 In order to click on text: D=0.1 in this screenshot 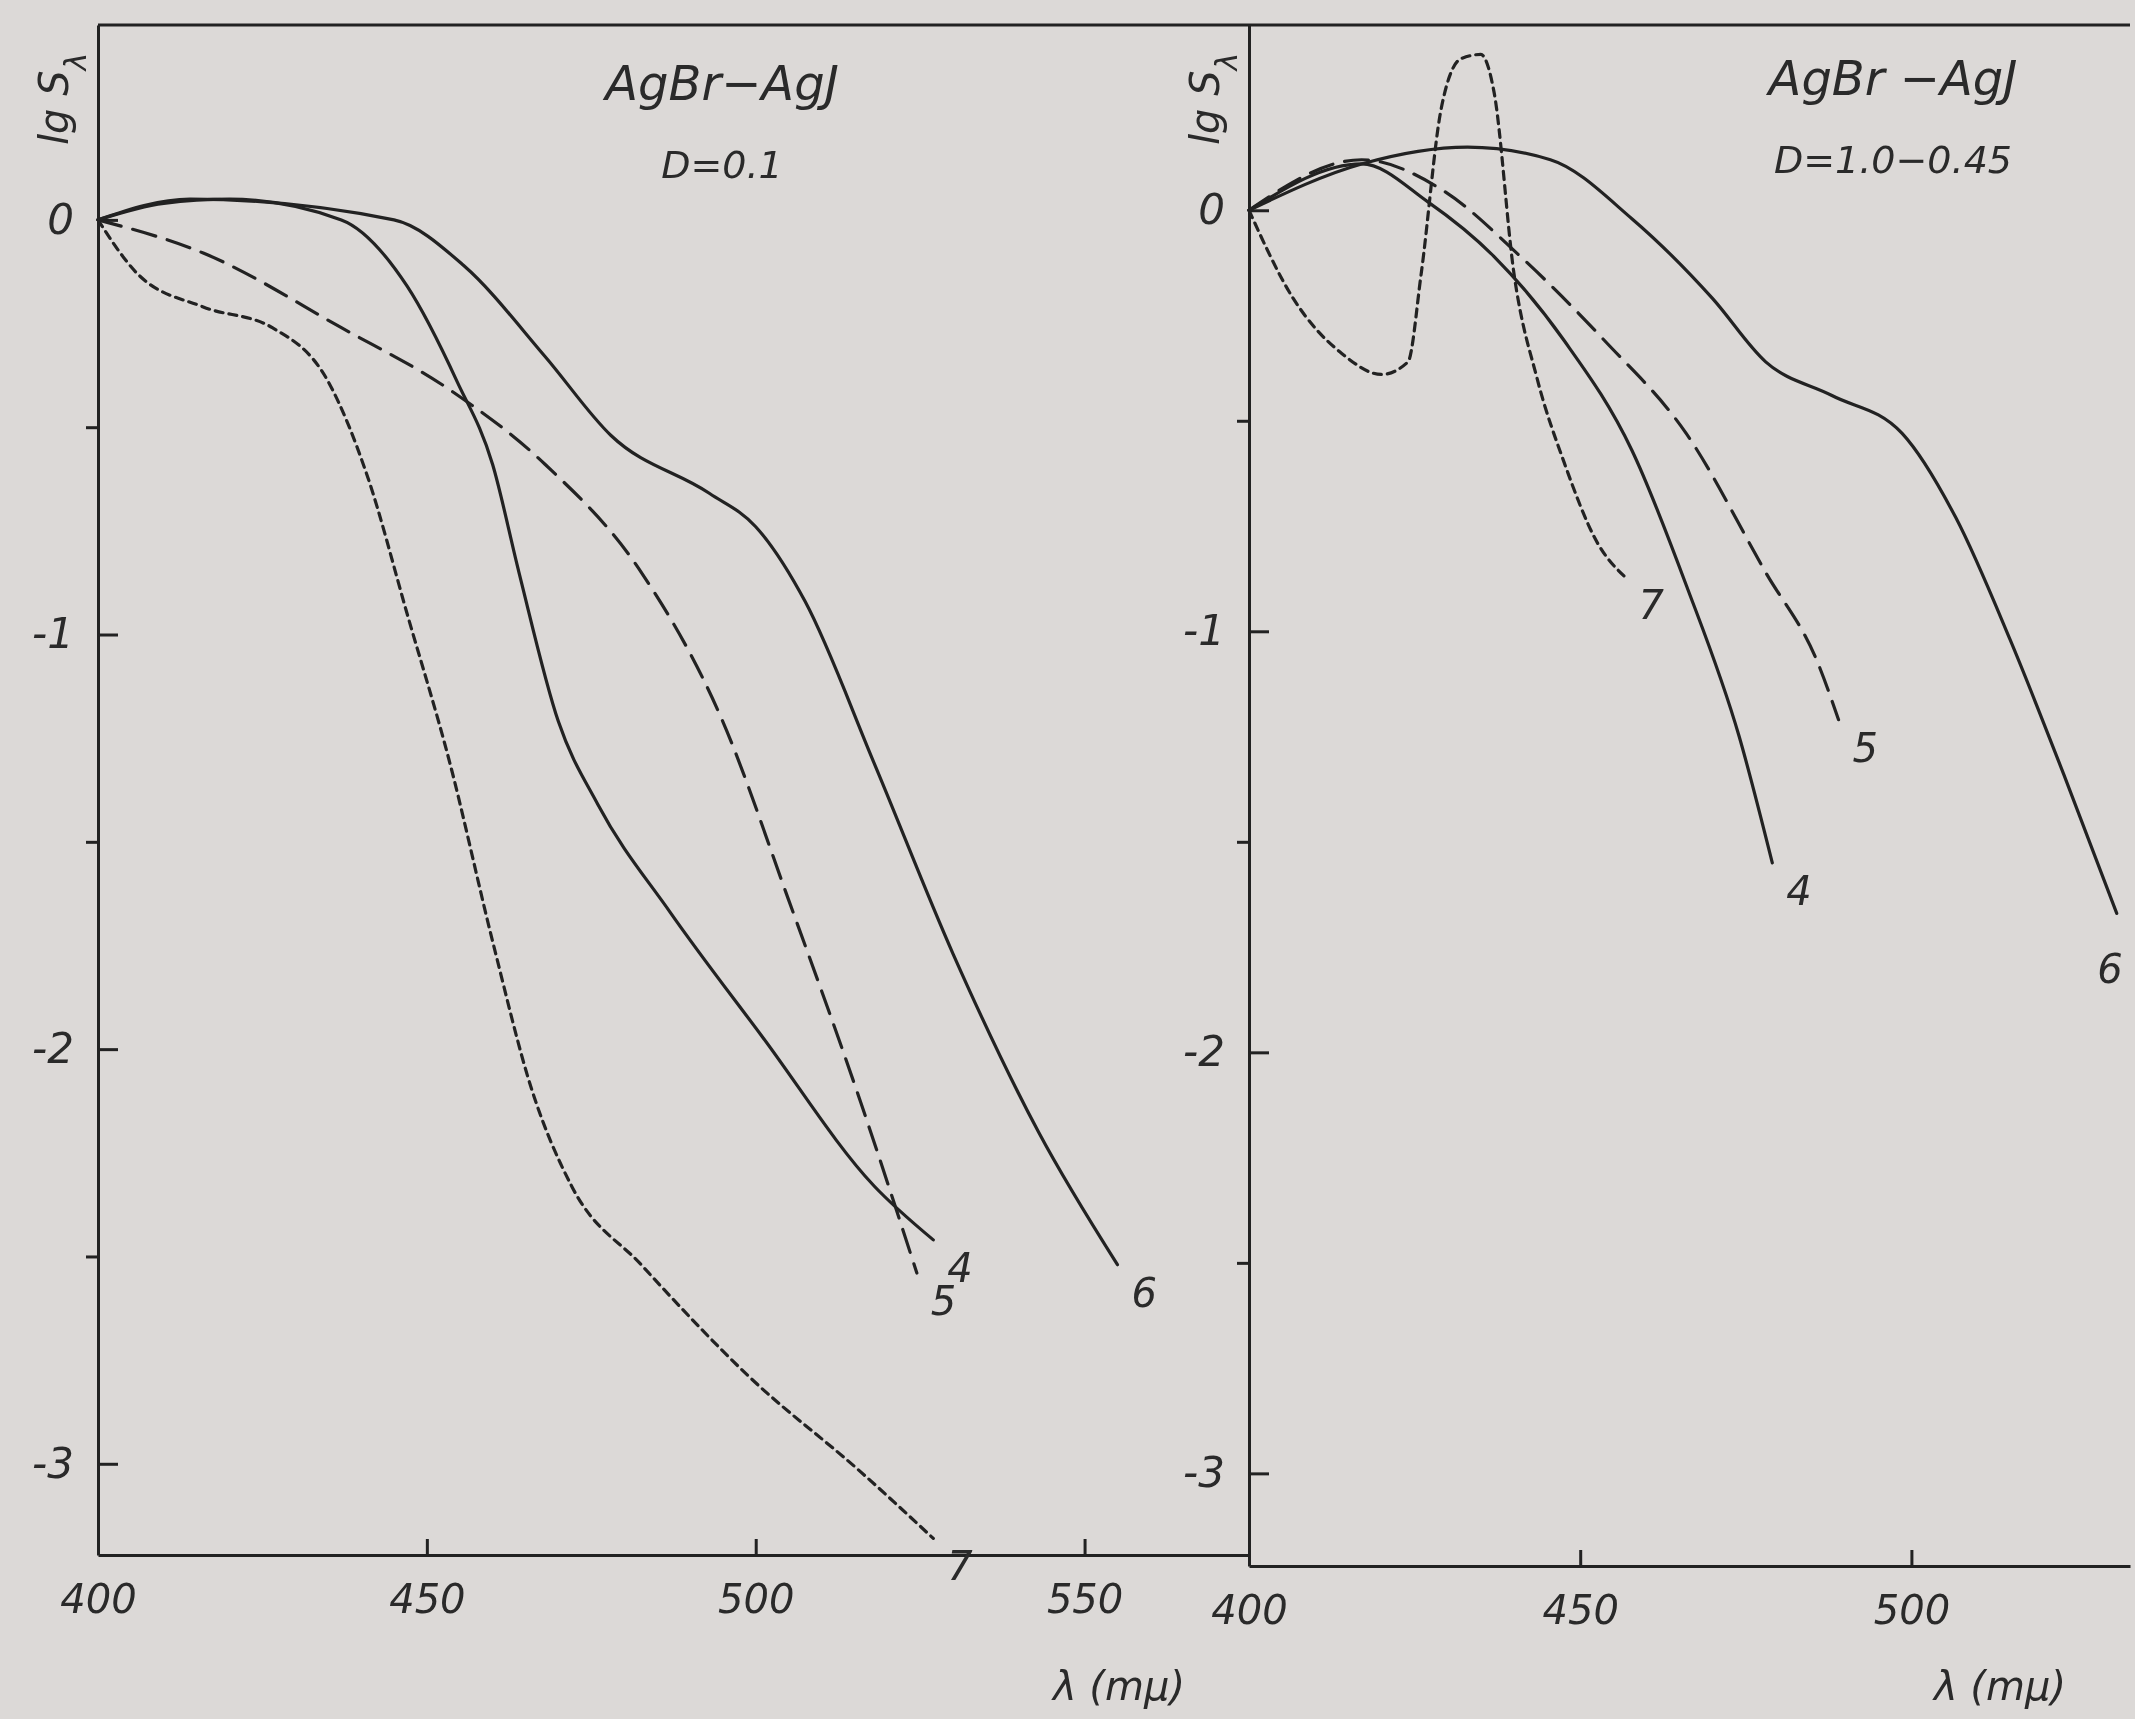, I will do `click(722, 165)`.